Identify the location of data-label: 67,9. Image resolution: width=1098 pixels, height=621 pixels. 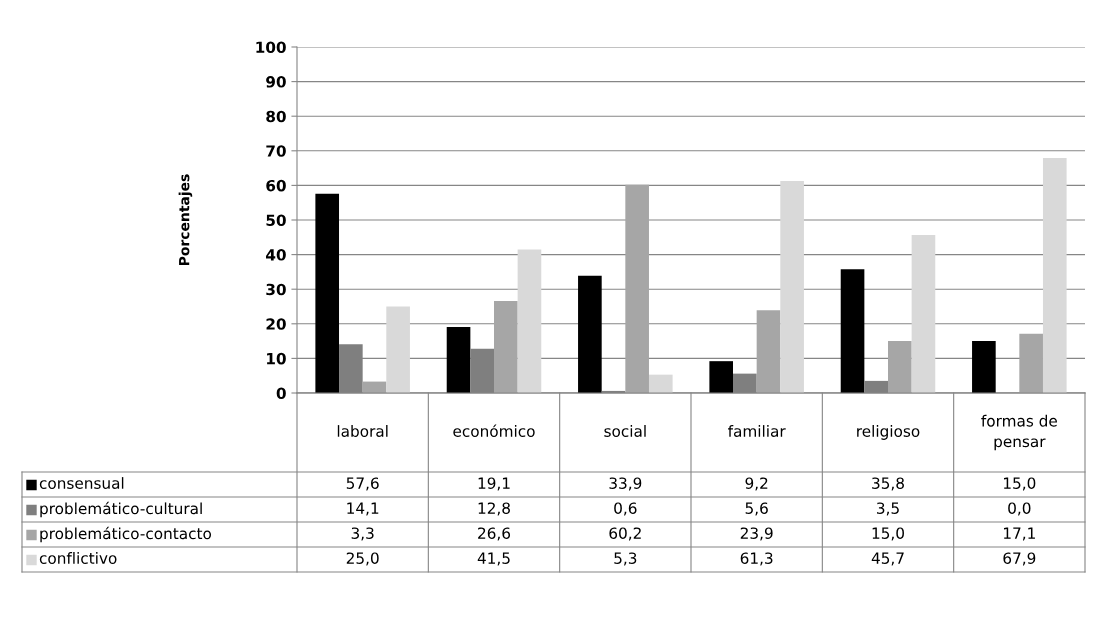
(1019, 559).